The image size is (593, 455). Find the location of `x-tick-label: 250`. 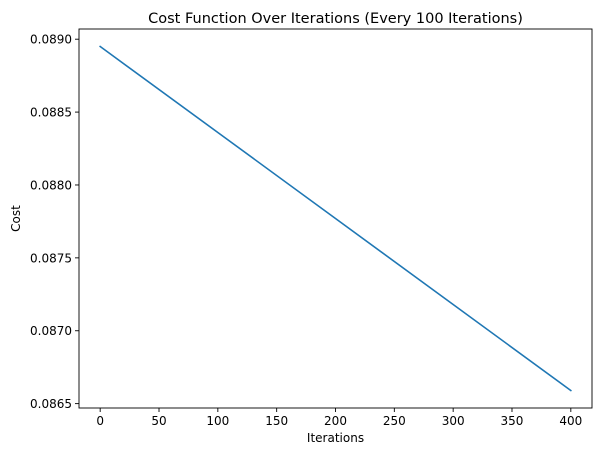

x-tick-label: 250 is located at coordinates (394, 421).